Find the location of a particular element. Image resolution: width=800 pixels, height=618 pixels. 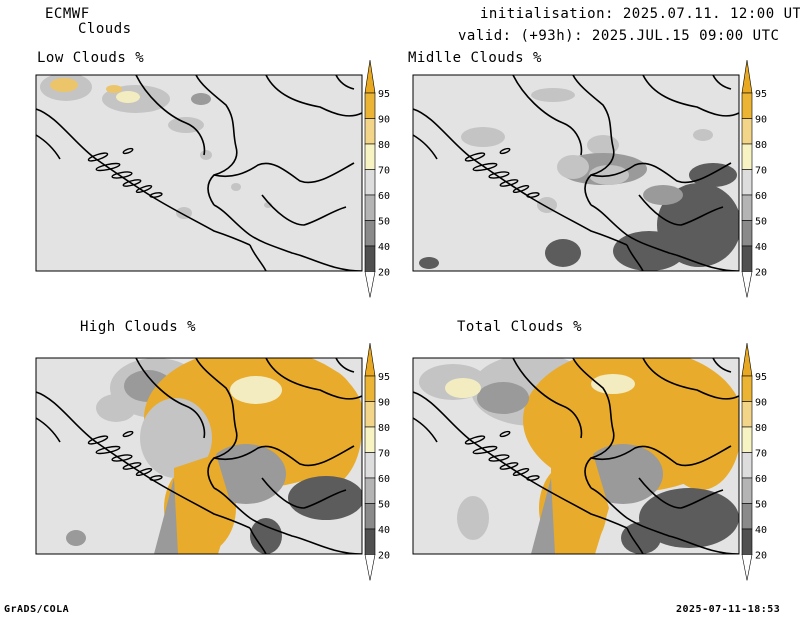

map-panel-low is located at coordinates (199, 173).